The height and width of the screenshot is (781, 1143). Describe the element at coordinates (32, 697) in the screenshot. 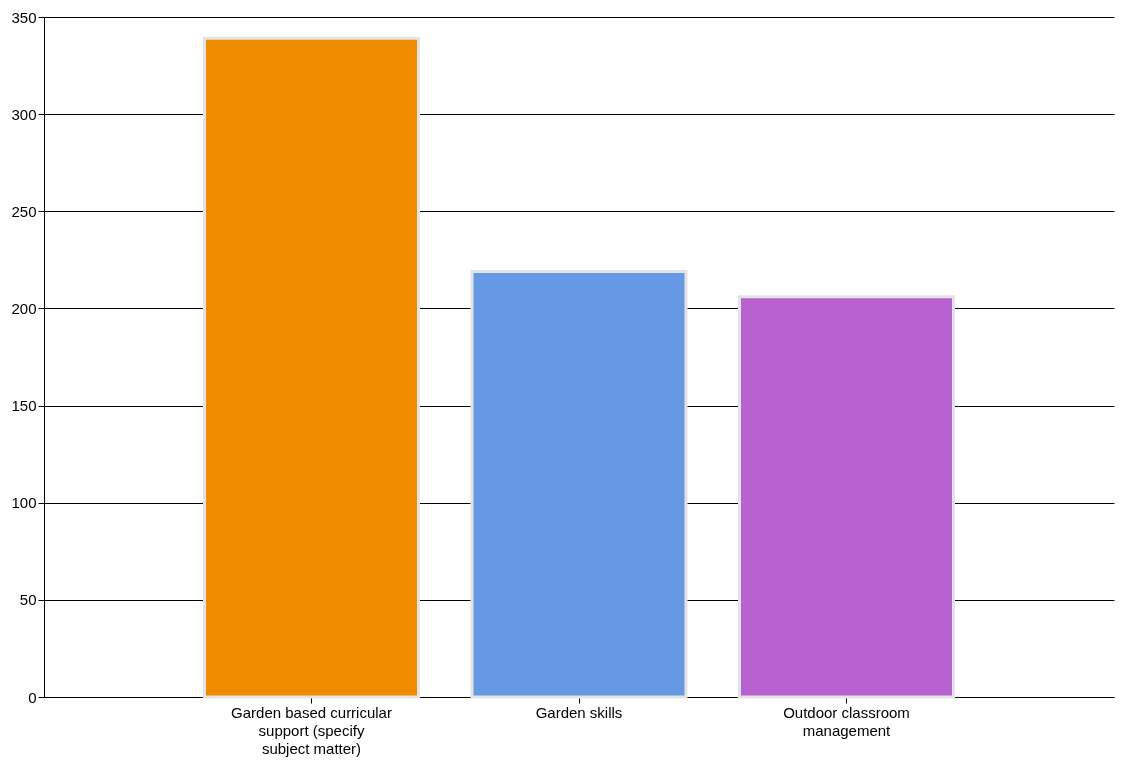

I see `y-tick-label: 0` at that location.